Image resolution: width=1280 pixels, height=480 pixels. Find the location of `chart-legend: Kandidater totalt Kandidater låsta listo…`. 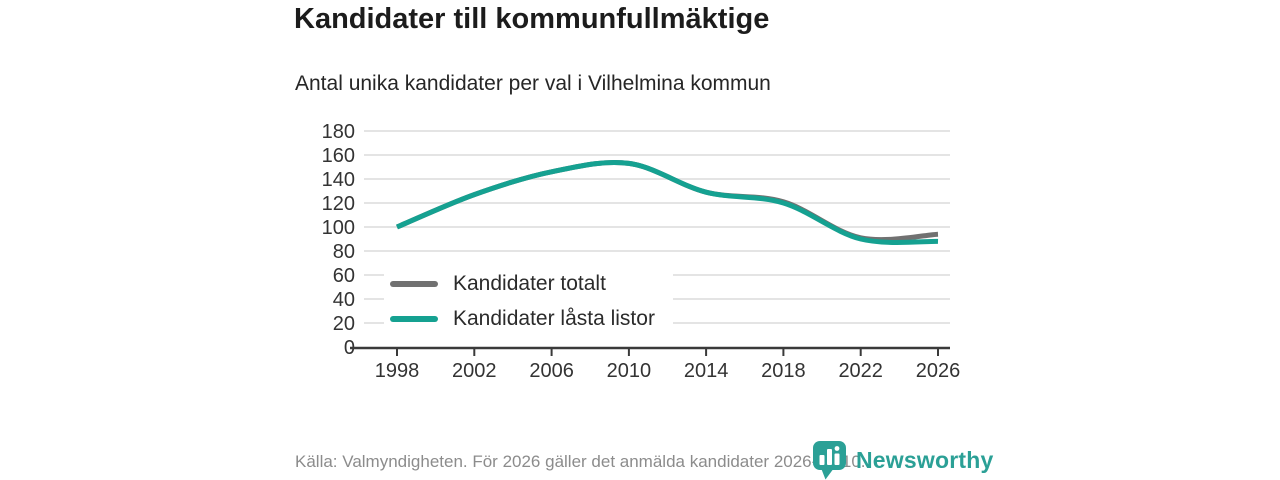

chart-legend: Kandidater totalt Kandidater låsta listo… is located at coordinates (528, 302).